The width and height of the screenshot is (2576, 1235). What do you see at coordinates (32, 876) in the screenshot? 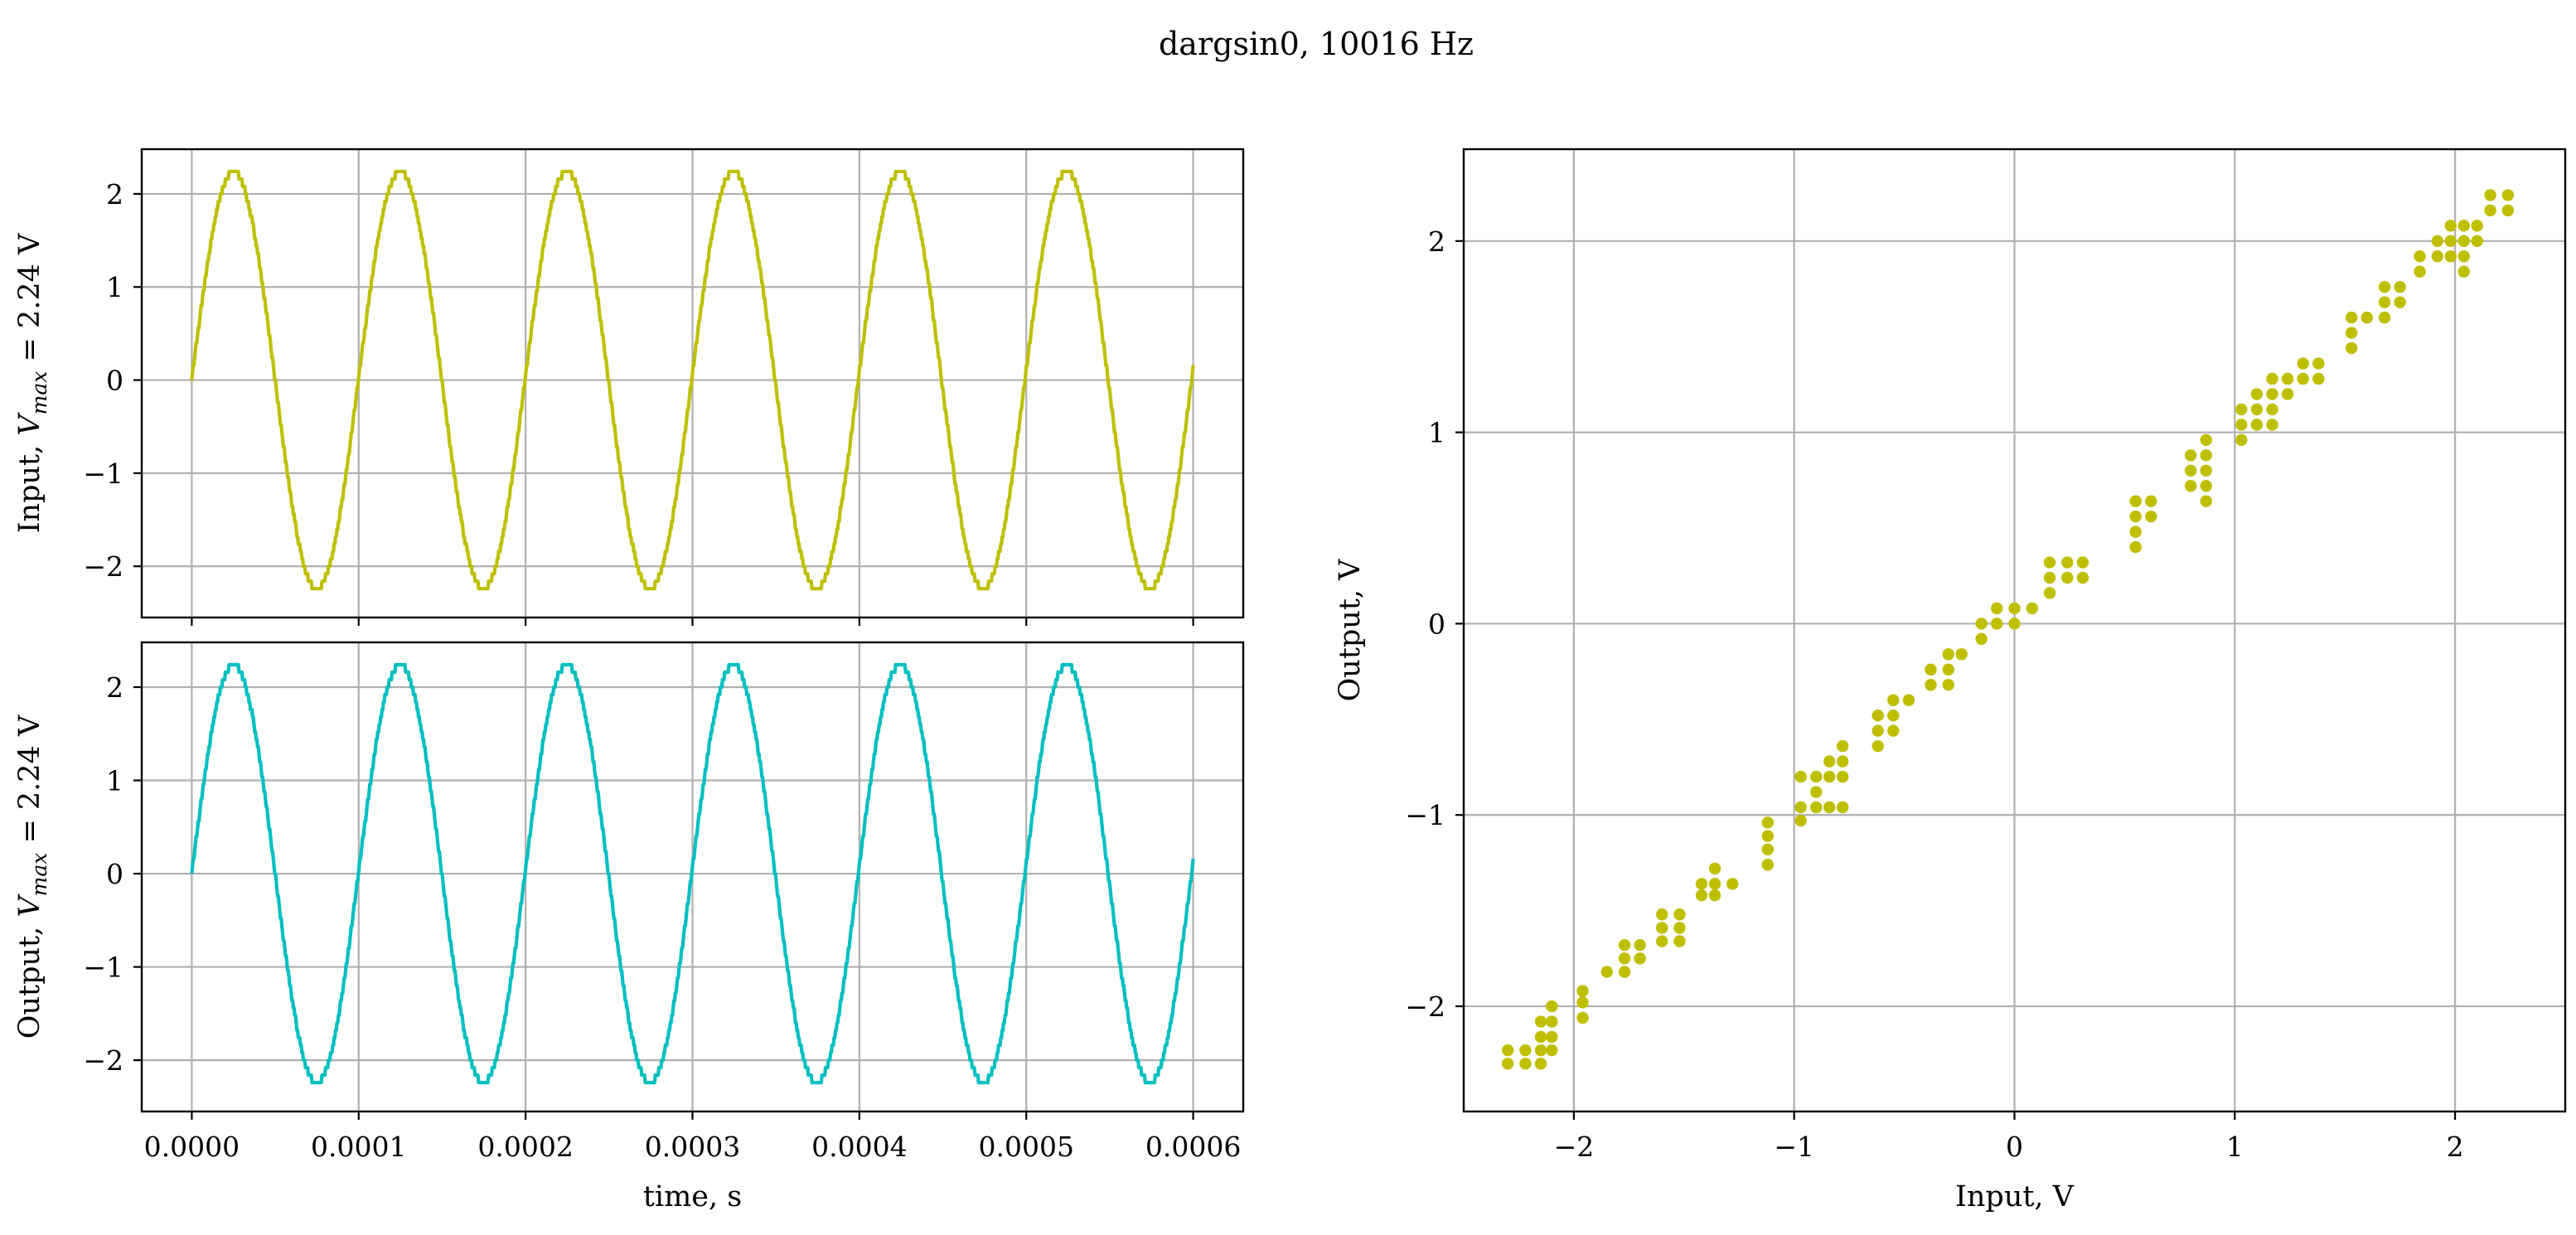
I see `output-ylabel: Output, Vmax = 2.24 V` at bounding box center [32, 876].